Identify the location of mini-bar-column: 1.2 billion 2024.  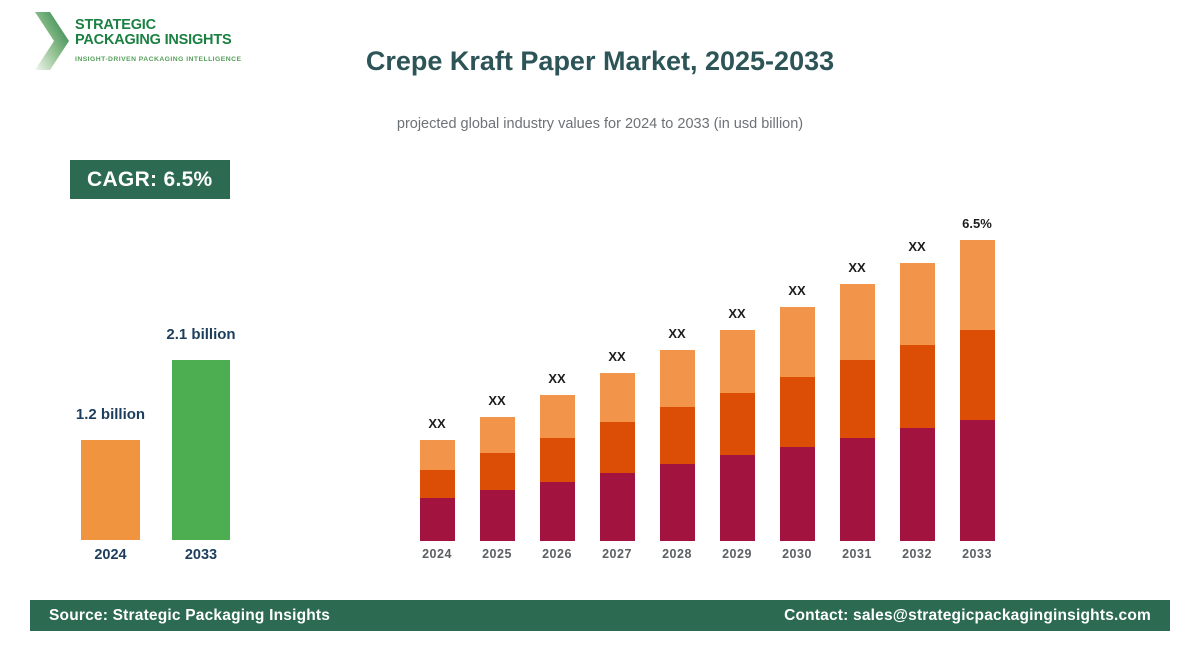
(110, 485).